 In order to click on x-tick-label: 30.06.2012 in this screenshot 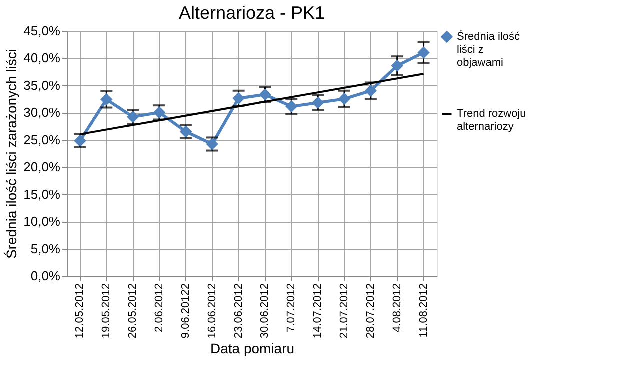, I will do `click(265, 311)`.